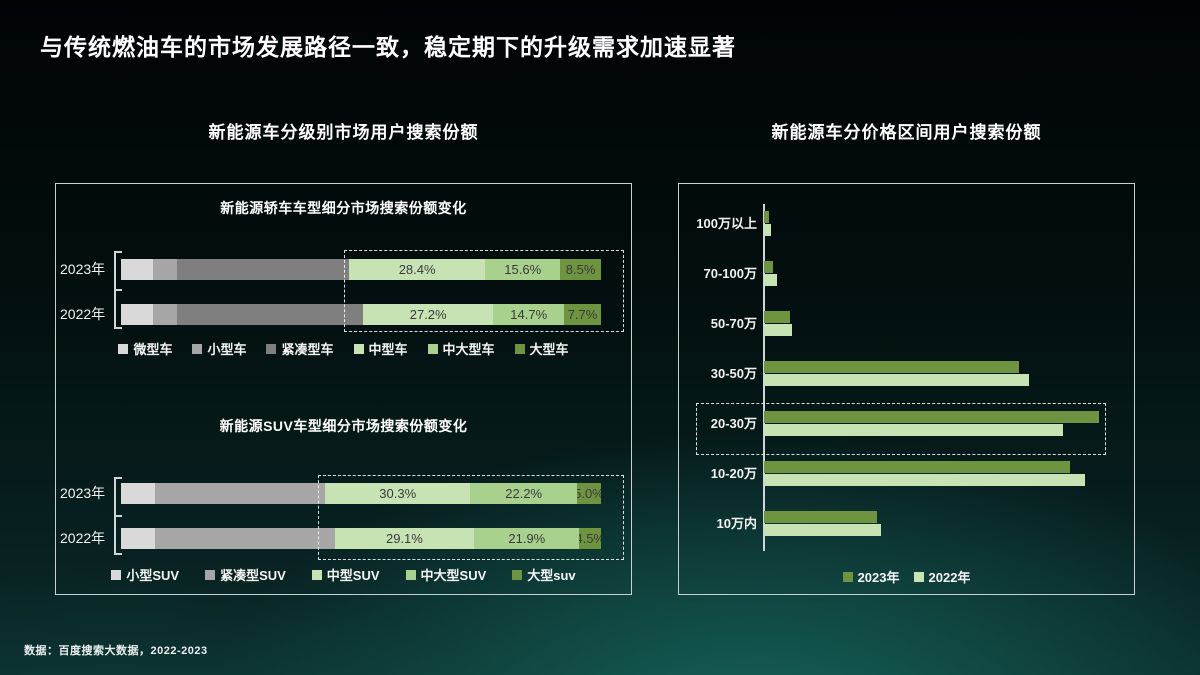 The width and height of the screenshot is (1200, 675). I want to click on legend-label: 微型车, so click(153, 349).